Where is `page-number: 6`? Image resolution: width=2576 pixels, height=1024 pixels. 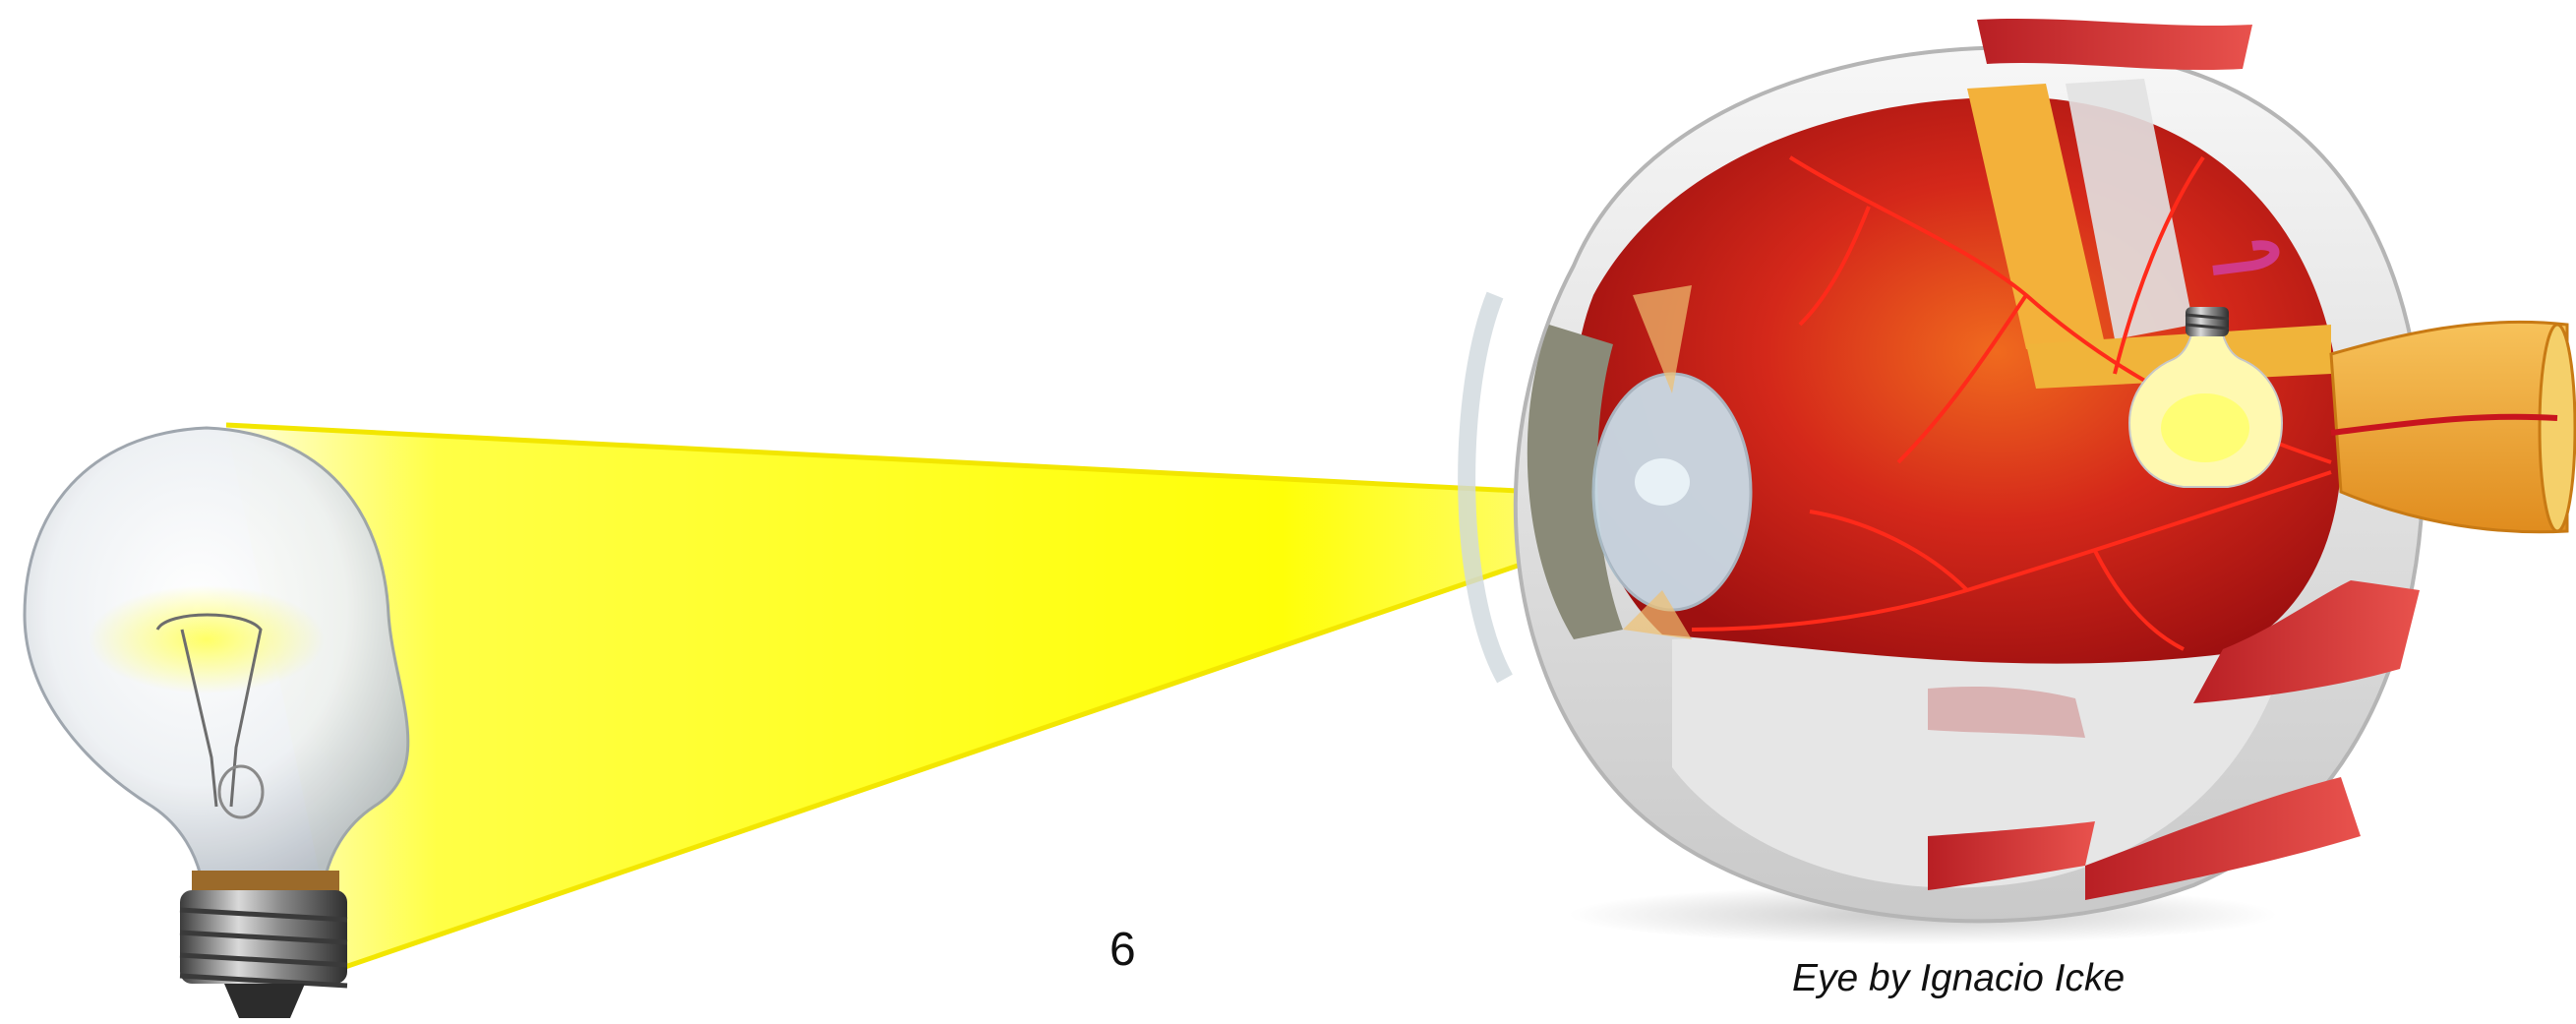 page-number: 6 is located at coordinates (1122, 950).